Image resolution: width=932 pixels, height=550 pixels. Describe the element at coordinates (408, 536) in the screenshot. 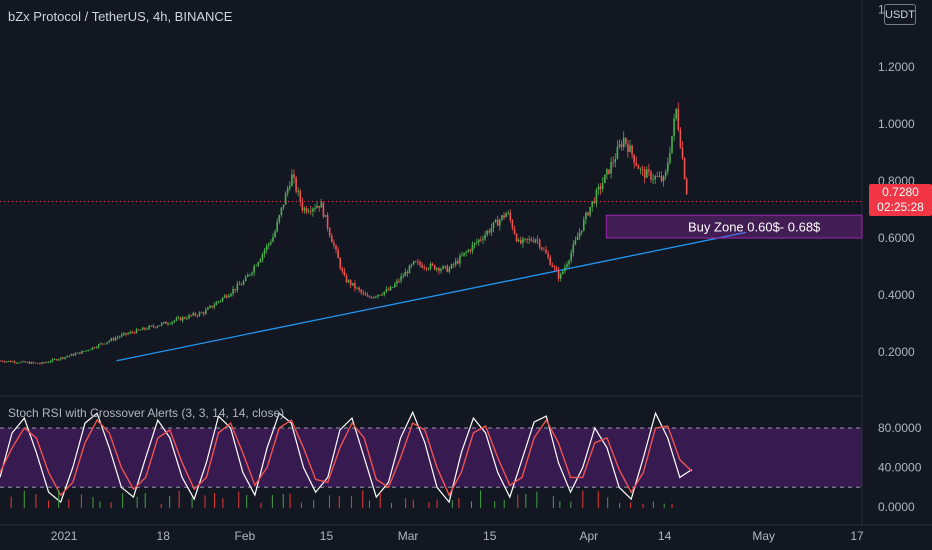

I see `time-tick-label: Mar` at that location.